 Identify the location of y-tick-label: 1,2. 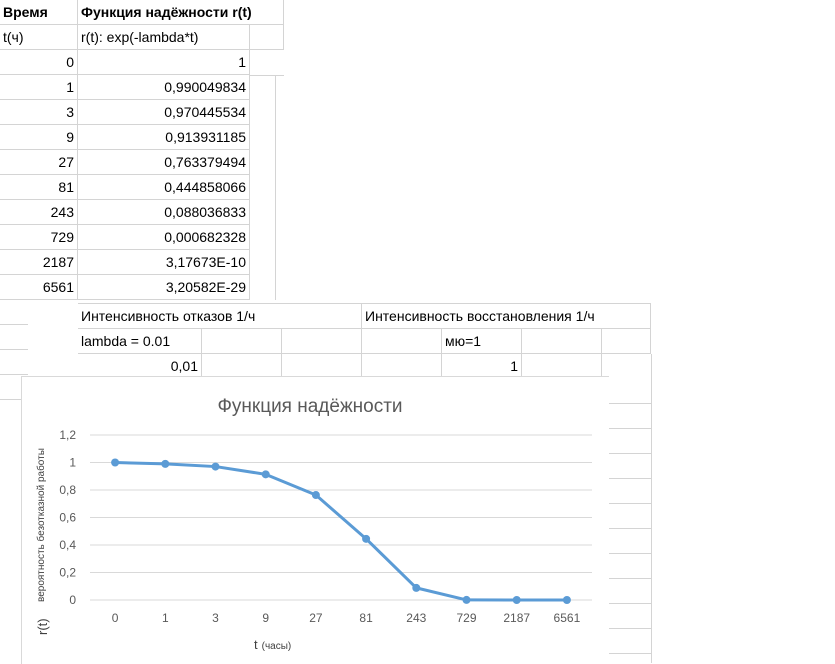
(67, 435).